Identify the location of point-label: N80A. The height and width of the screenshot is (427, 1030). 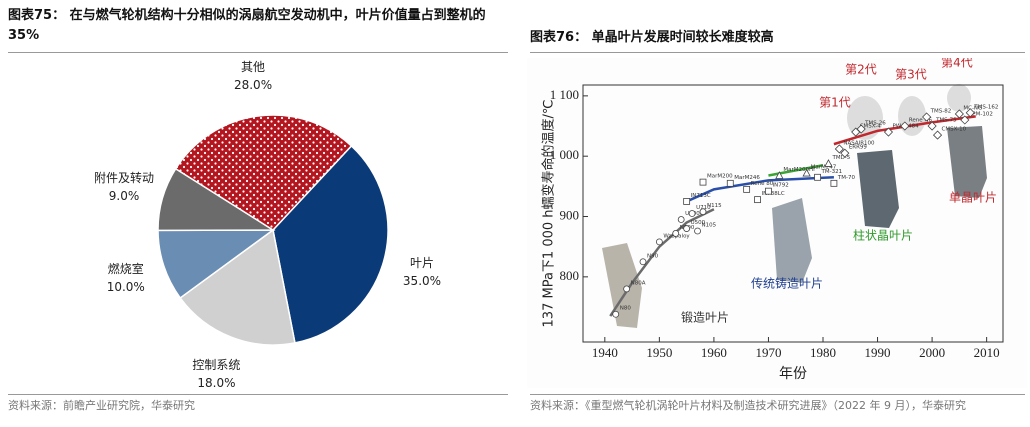
(638, 283).